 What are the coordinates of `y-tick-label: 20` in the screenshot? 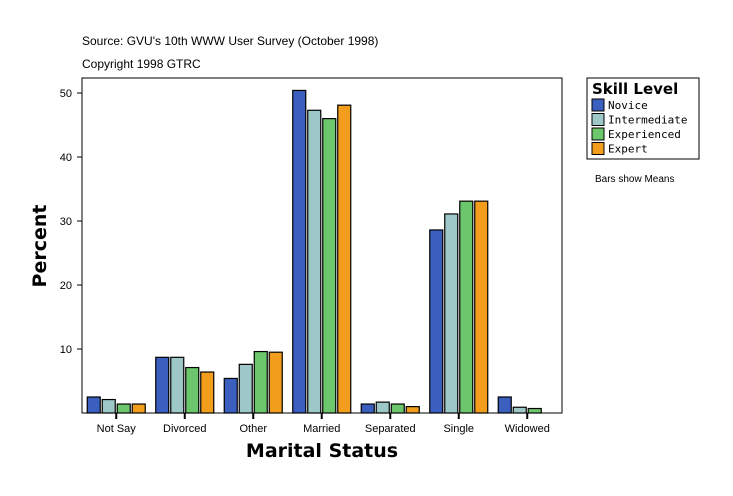 It's located at (66, 286).